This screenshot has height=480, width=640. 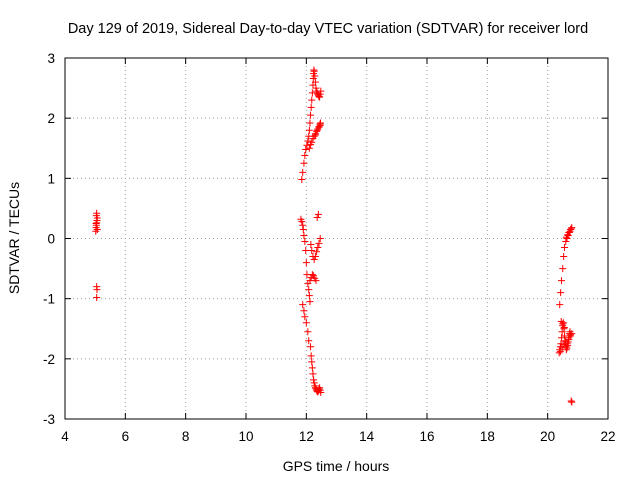 What do you see at coordinates (547, 436) in the screenshot?
I see `x-tick-label: 20` at bounding box center [547, 436].